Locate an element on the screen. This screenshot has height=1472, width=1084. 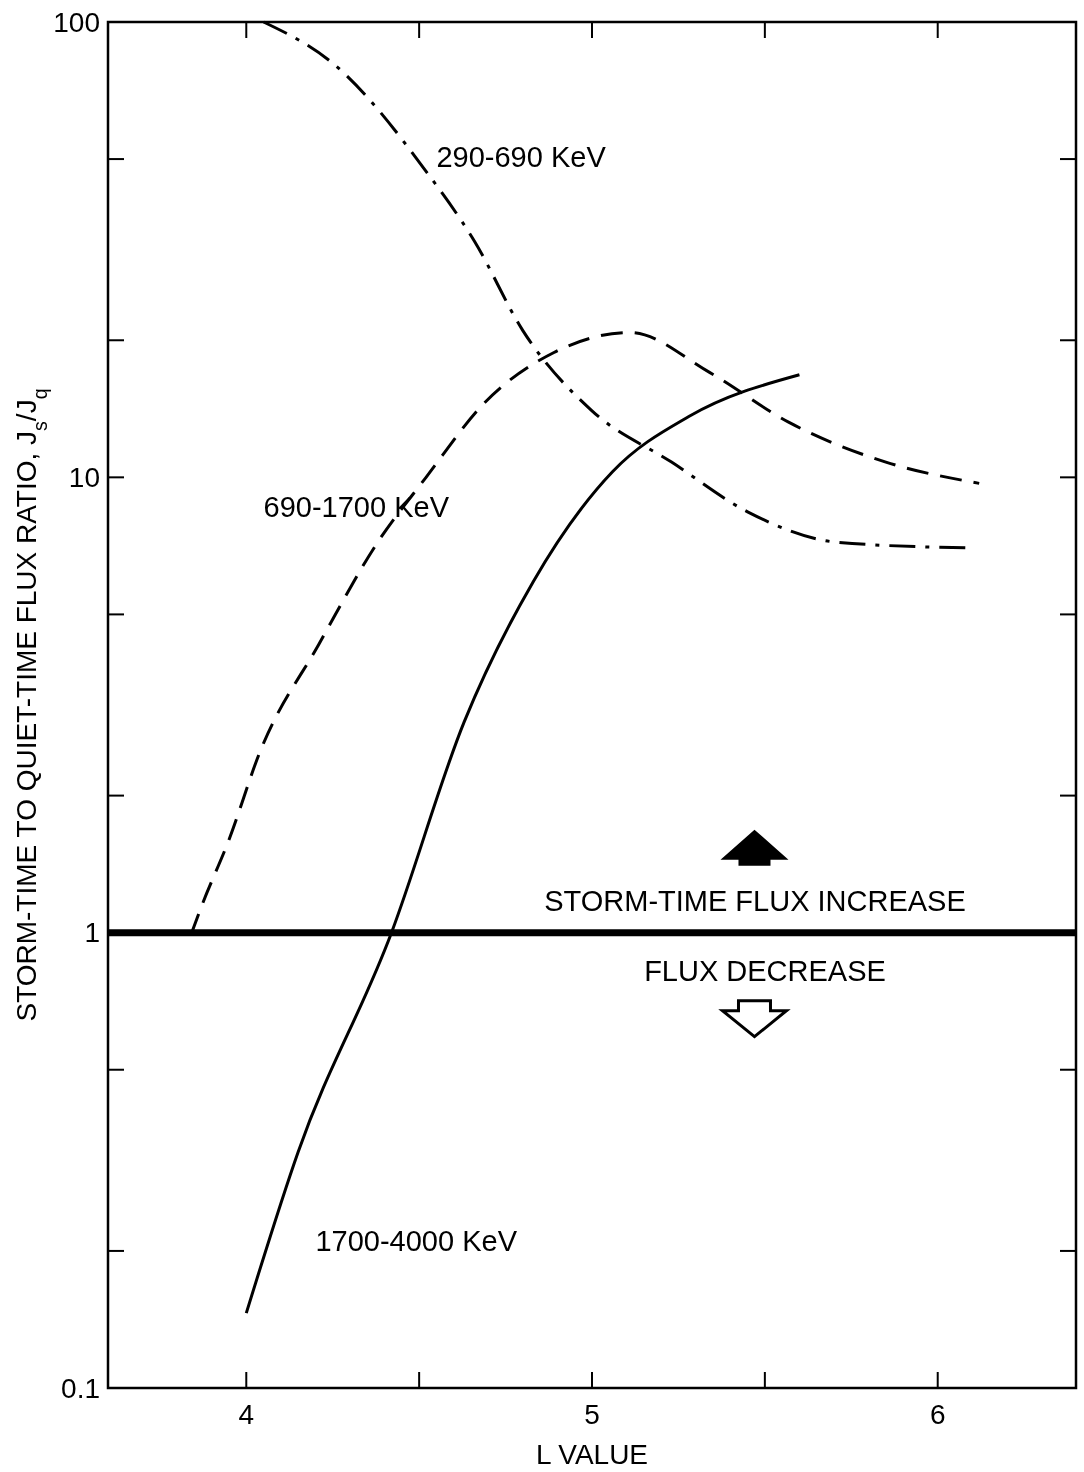
annotation: STORM-TIME FLUX INCREASE is located at coordinates (755, 900).